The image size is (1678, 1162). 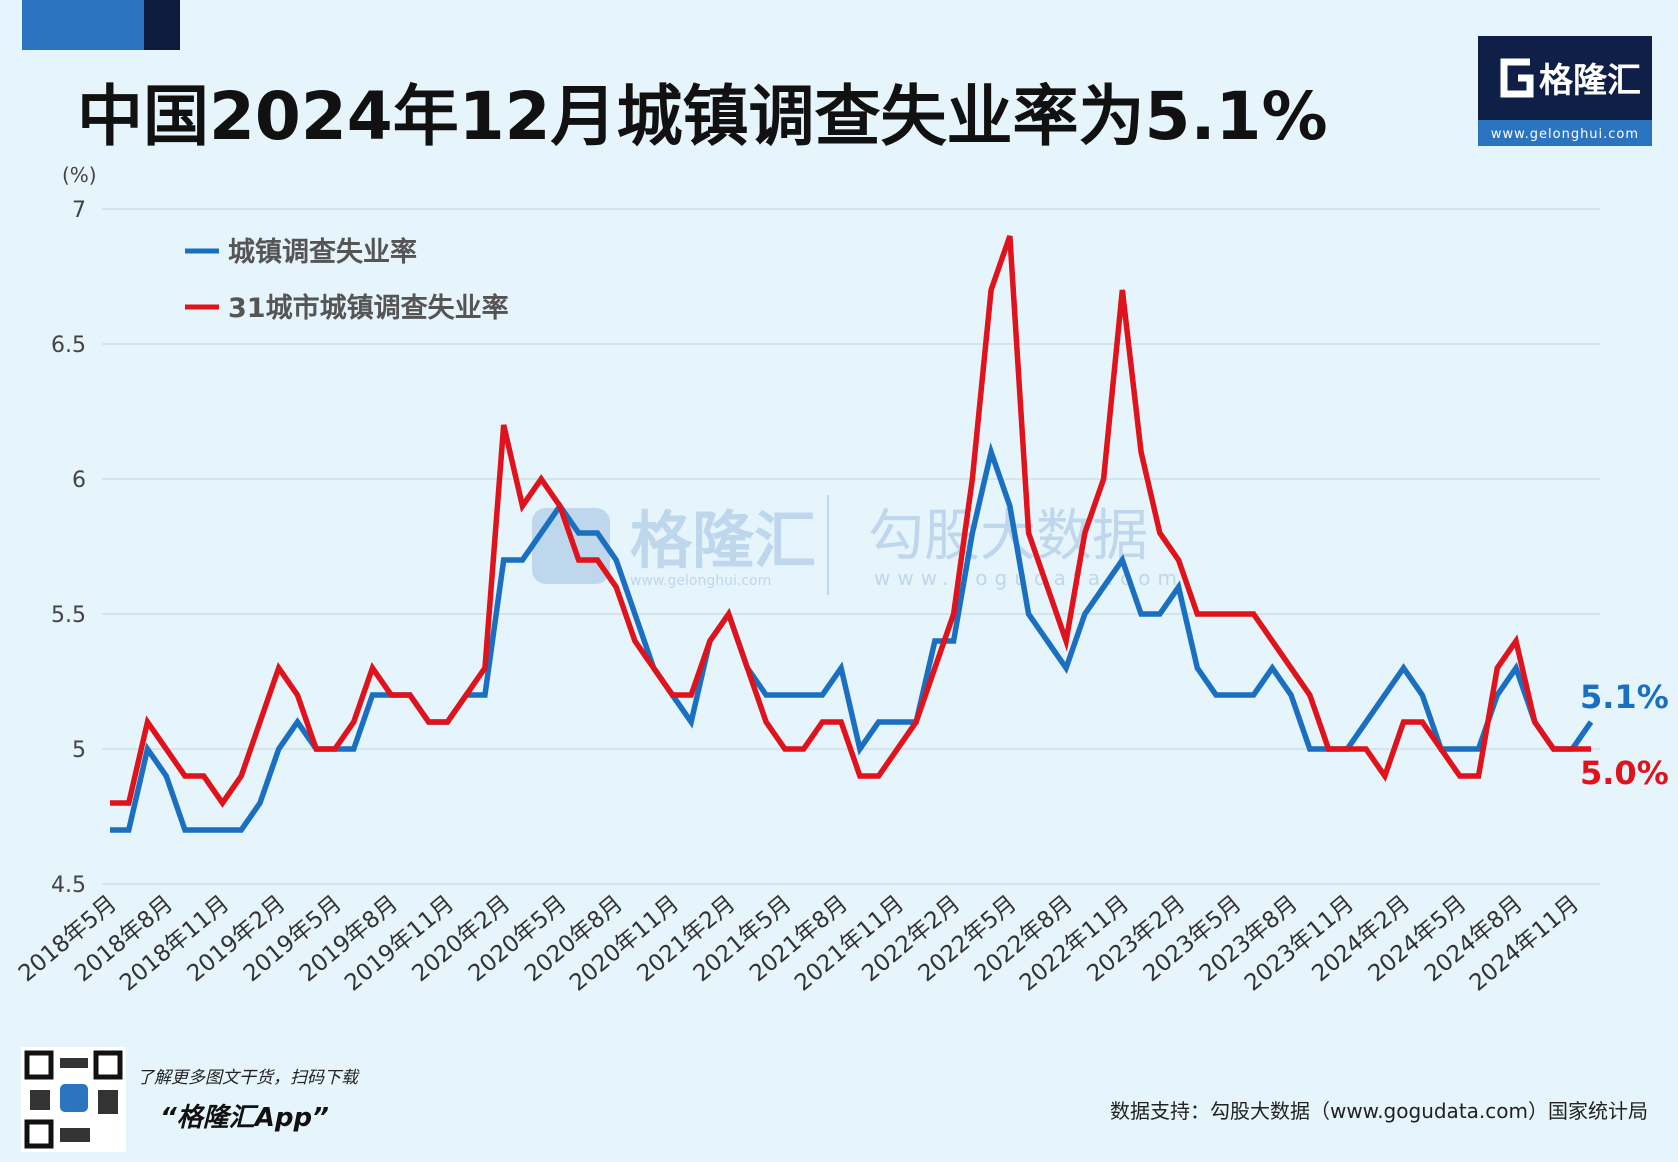 I want to click on watermark-data-url: www.gogudata.com, so click(x=1029, y=578).